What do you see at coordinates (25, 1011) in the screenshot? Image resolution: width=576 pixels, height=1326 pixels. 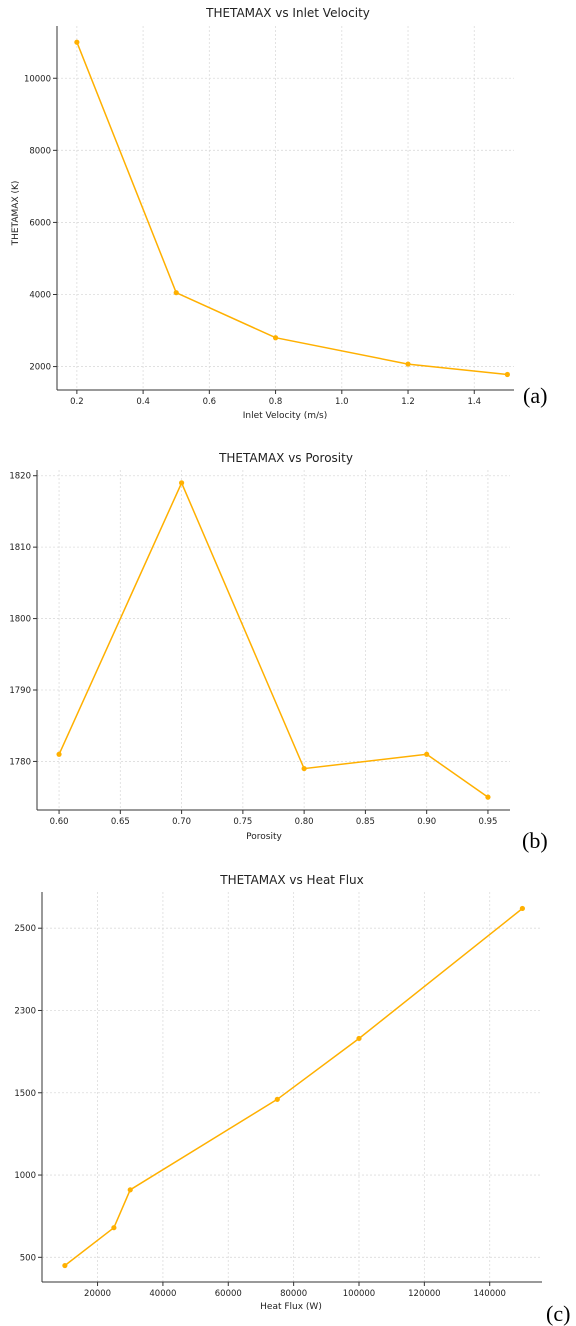 I see `chart-c-ytick-label: 2300` at bounding box center [25, 1011].